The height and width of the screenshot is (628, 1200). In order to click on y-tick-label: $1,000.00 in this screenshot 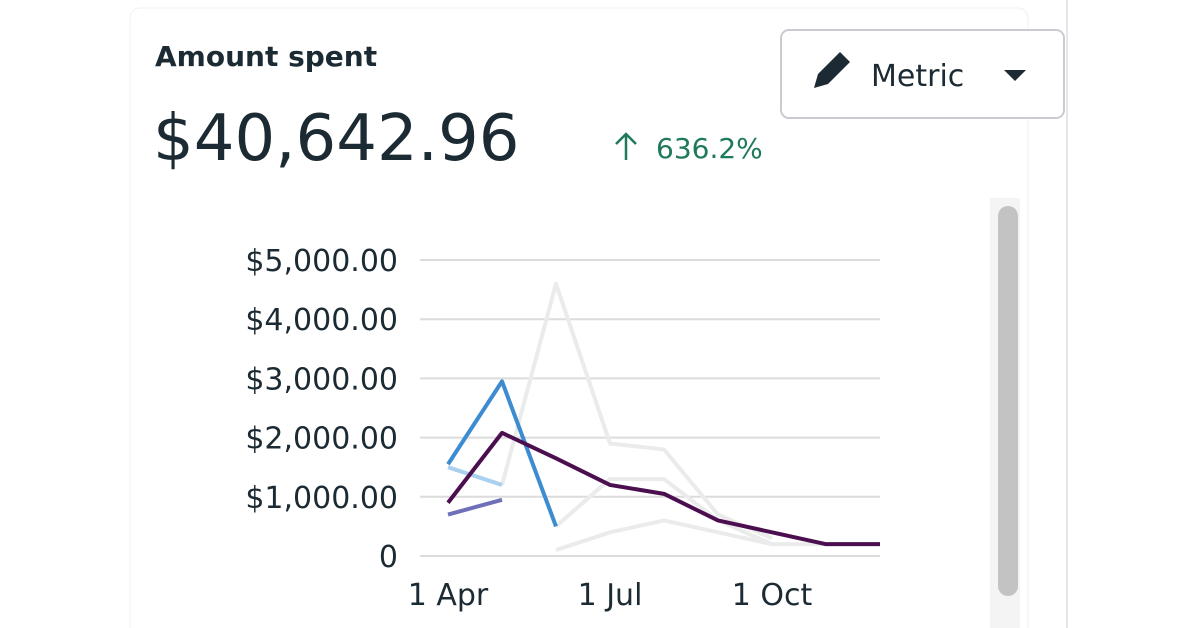, I will do `click(321, 498)`.